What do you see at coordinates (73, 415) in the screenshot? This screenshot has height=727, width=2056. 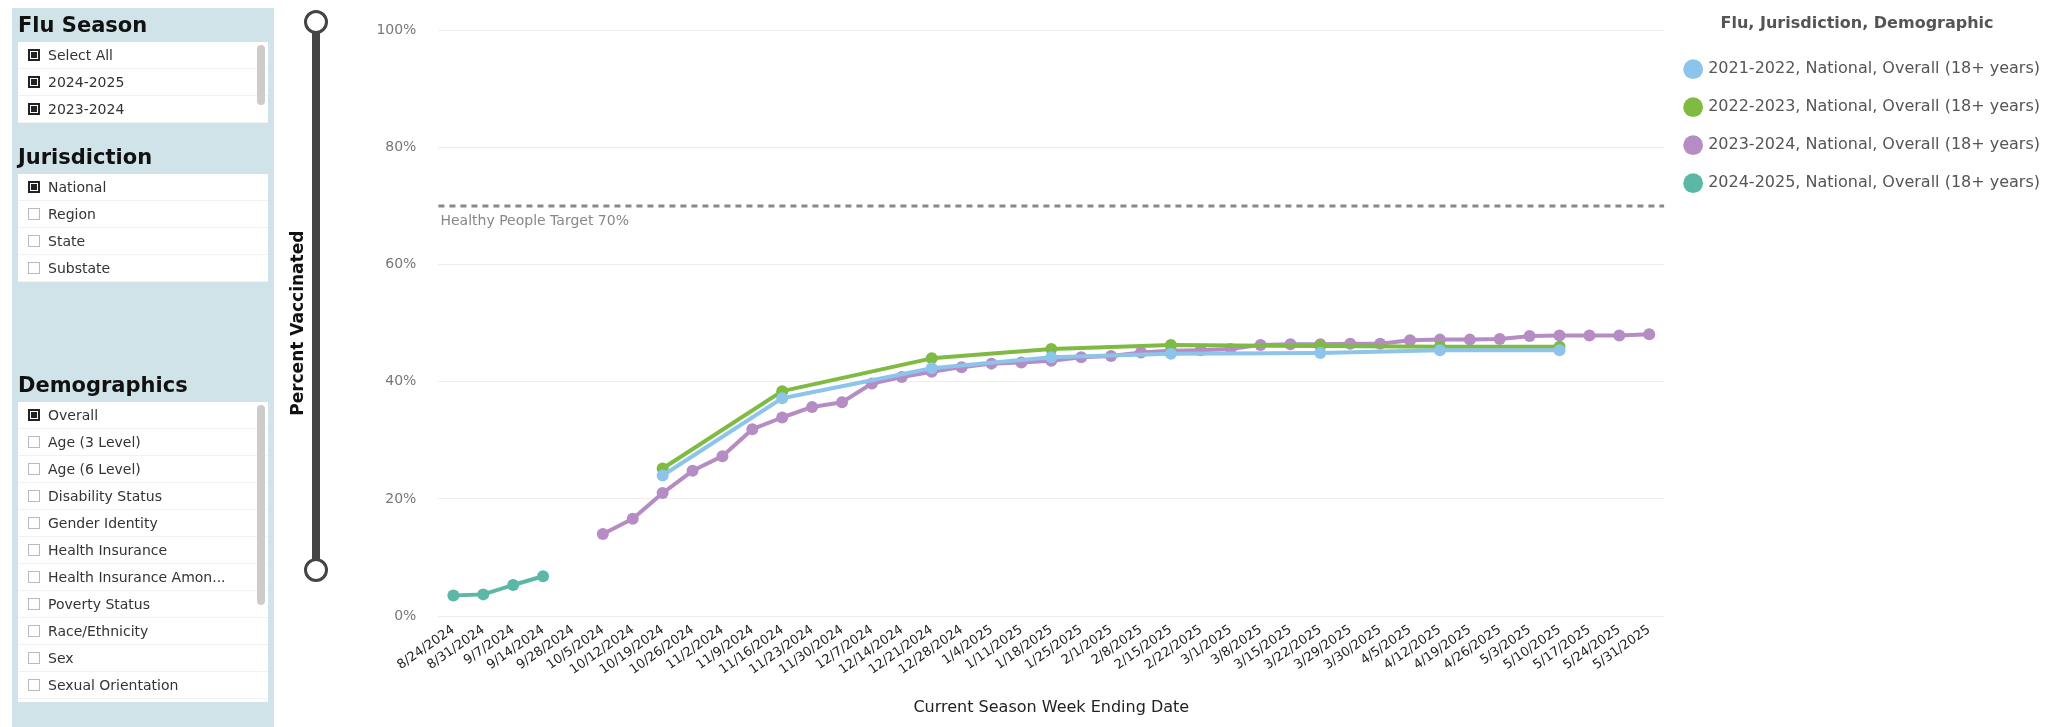 I see `text: Overall` at bounding box center [73, 415].